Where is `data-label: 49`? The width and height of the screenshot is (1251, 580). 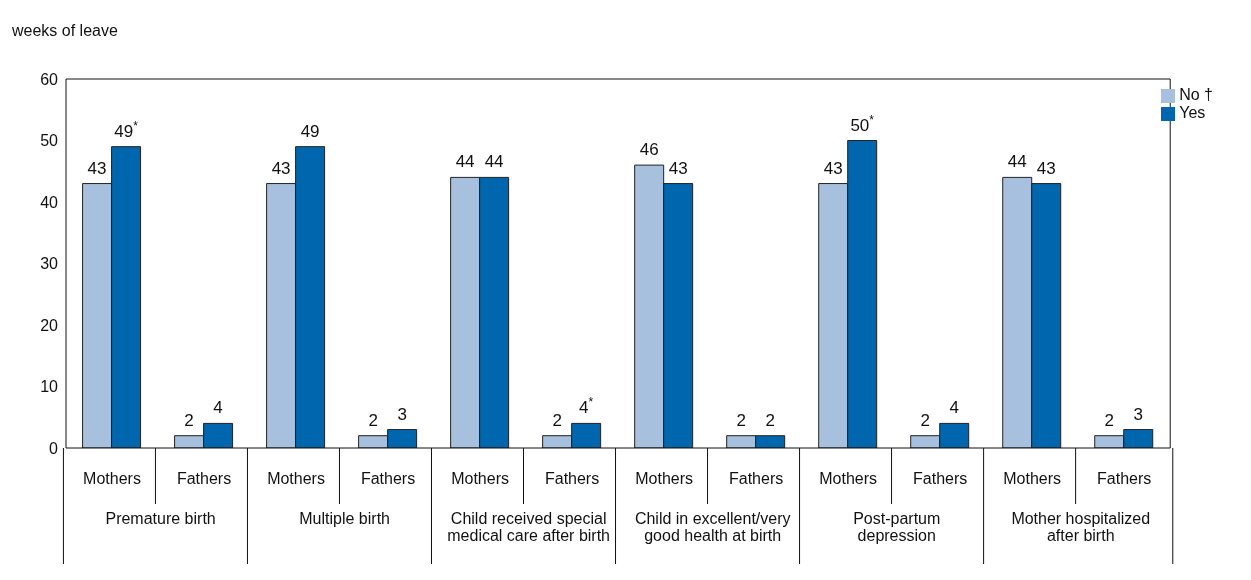 data-label: 49 is located at coordinates (310, 131).